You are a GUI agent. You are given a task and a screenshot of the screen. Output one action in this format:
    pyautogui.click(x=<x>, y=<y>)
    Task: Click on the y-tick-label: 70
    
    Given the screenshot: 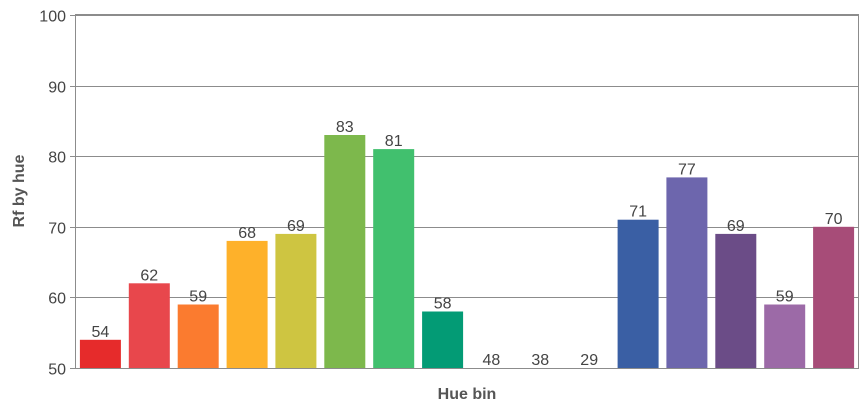 What is the action you would take?
    pyautogui.click(x=57, y=229)
    